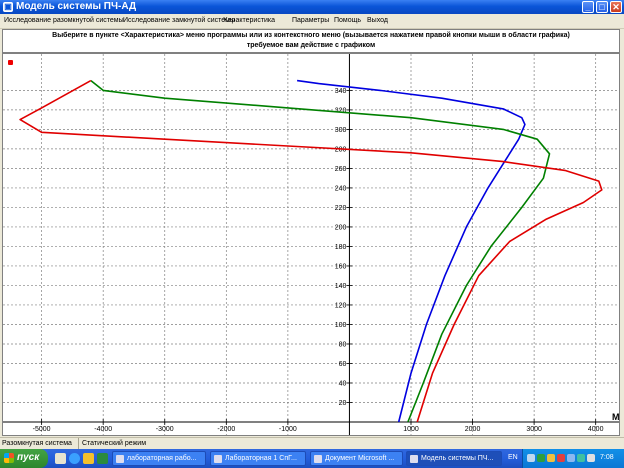 Image resolution: width=624 pixels, height=468 pixels. What do you see at coordinates (165, 429) in the screenshot?
I see `x-tick-label: -3000` at bounding box center [165, 429].